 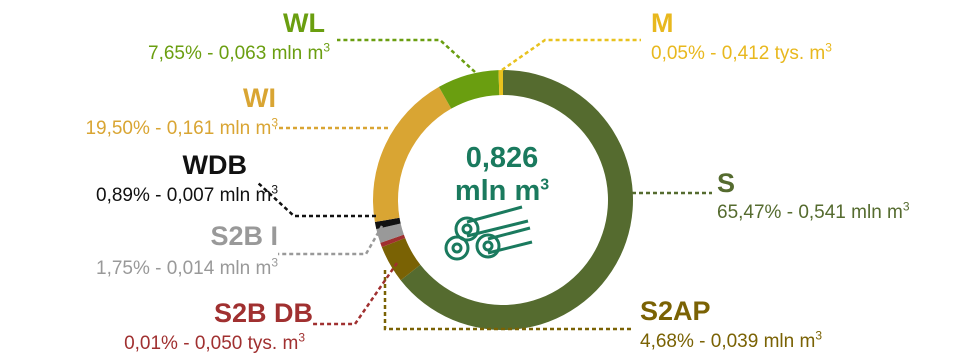 I want to click on segment-name-m: M, so click(x=662, y=23).